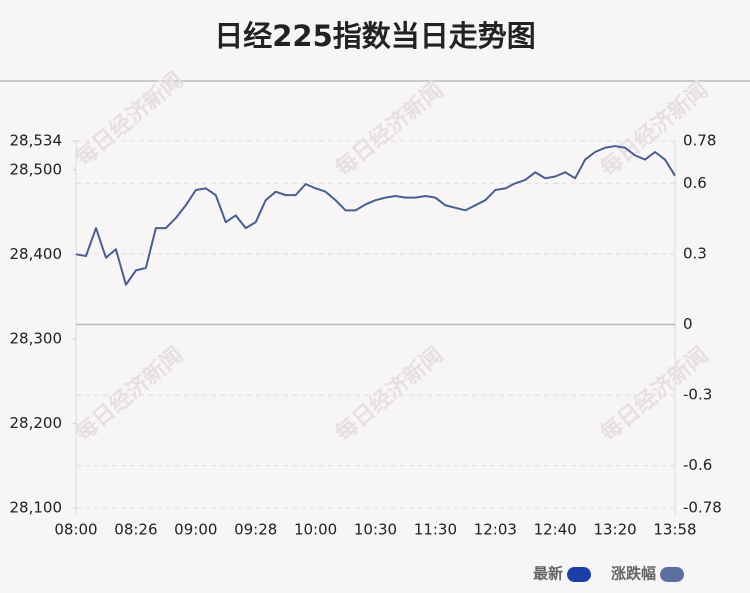 The width and height of the screenshot is (750, 593). Describe the element at coordinates (699, 141) in the screenshot. I see `y2-tick-label: 0.78` at that location.